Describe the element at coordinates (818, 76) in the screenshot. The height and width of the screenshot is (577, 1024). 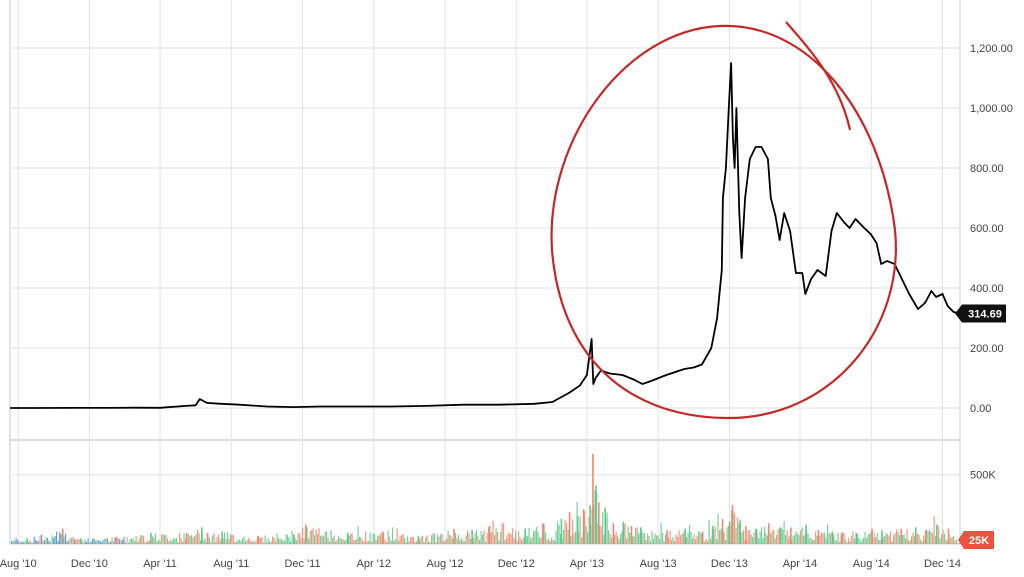
I see `annotation-stroke` at that location.